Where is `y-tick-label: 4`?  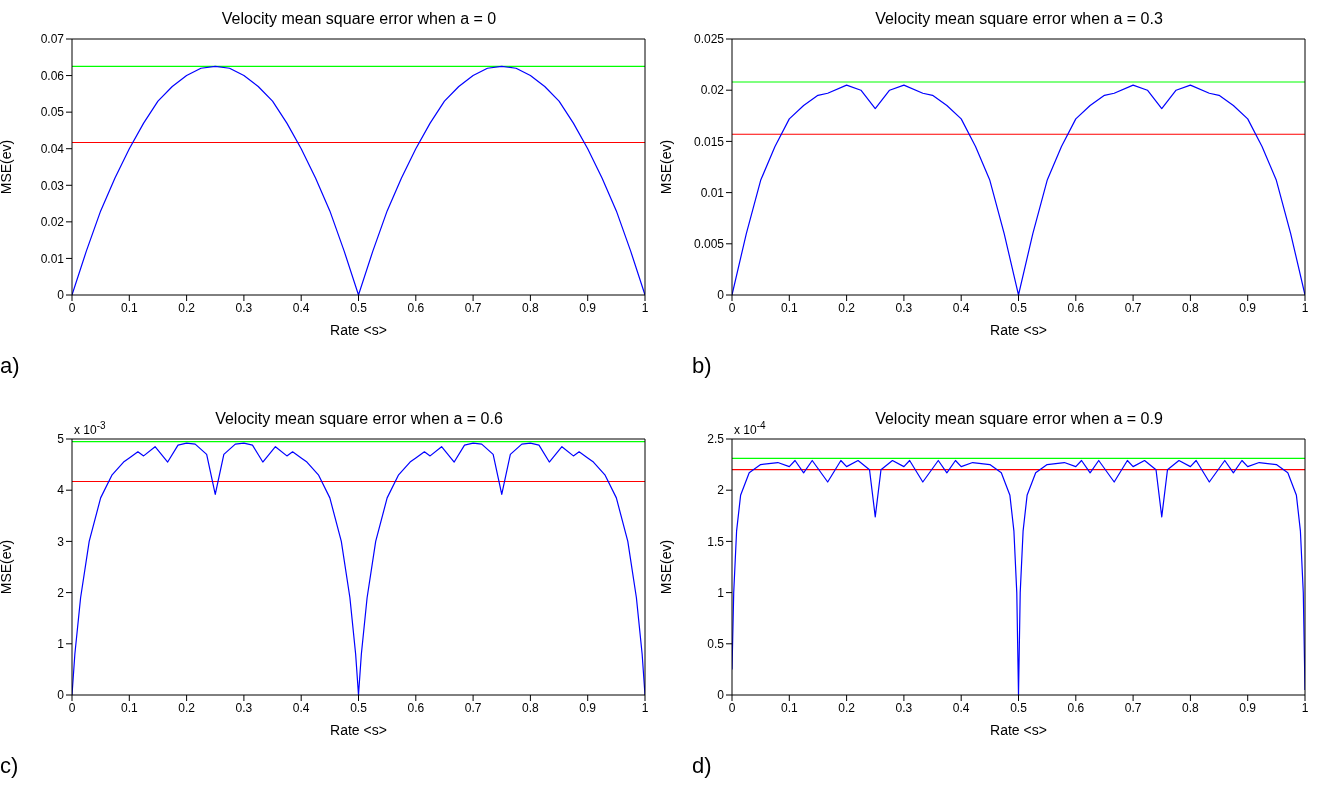 y-tick-label: 4 is located at coordinates (61, 490).